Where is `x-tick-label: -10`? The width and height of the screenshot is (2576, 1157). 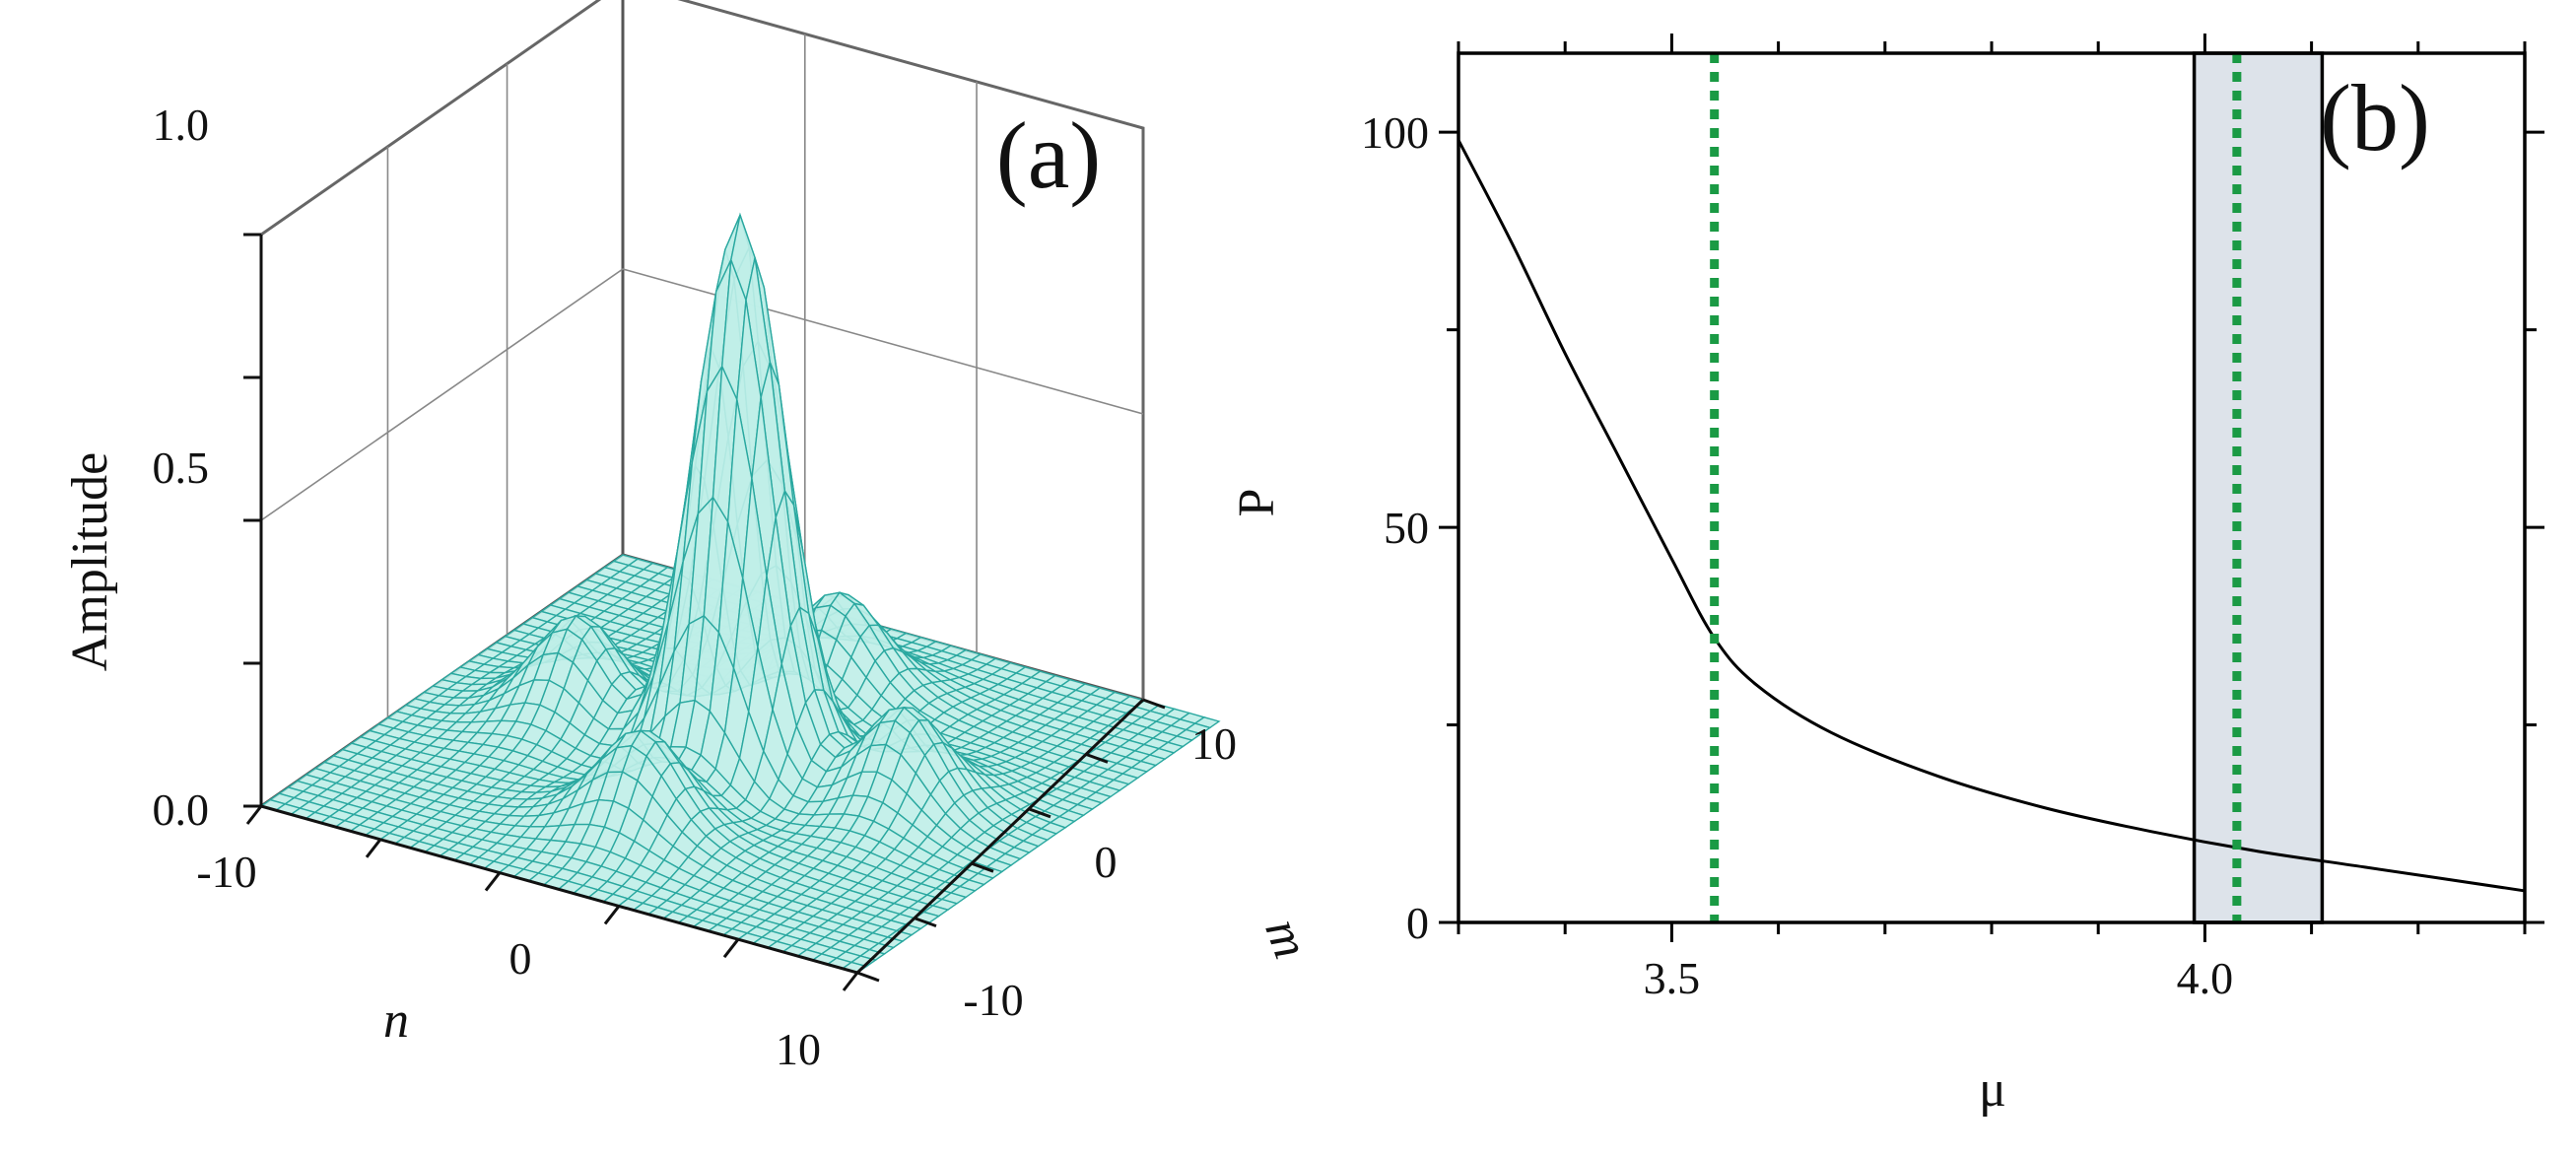
x-tick-label: -10 is located at coordinates (226, 872).